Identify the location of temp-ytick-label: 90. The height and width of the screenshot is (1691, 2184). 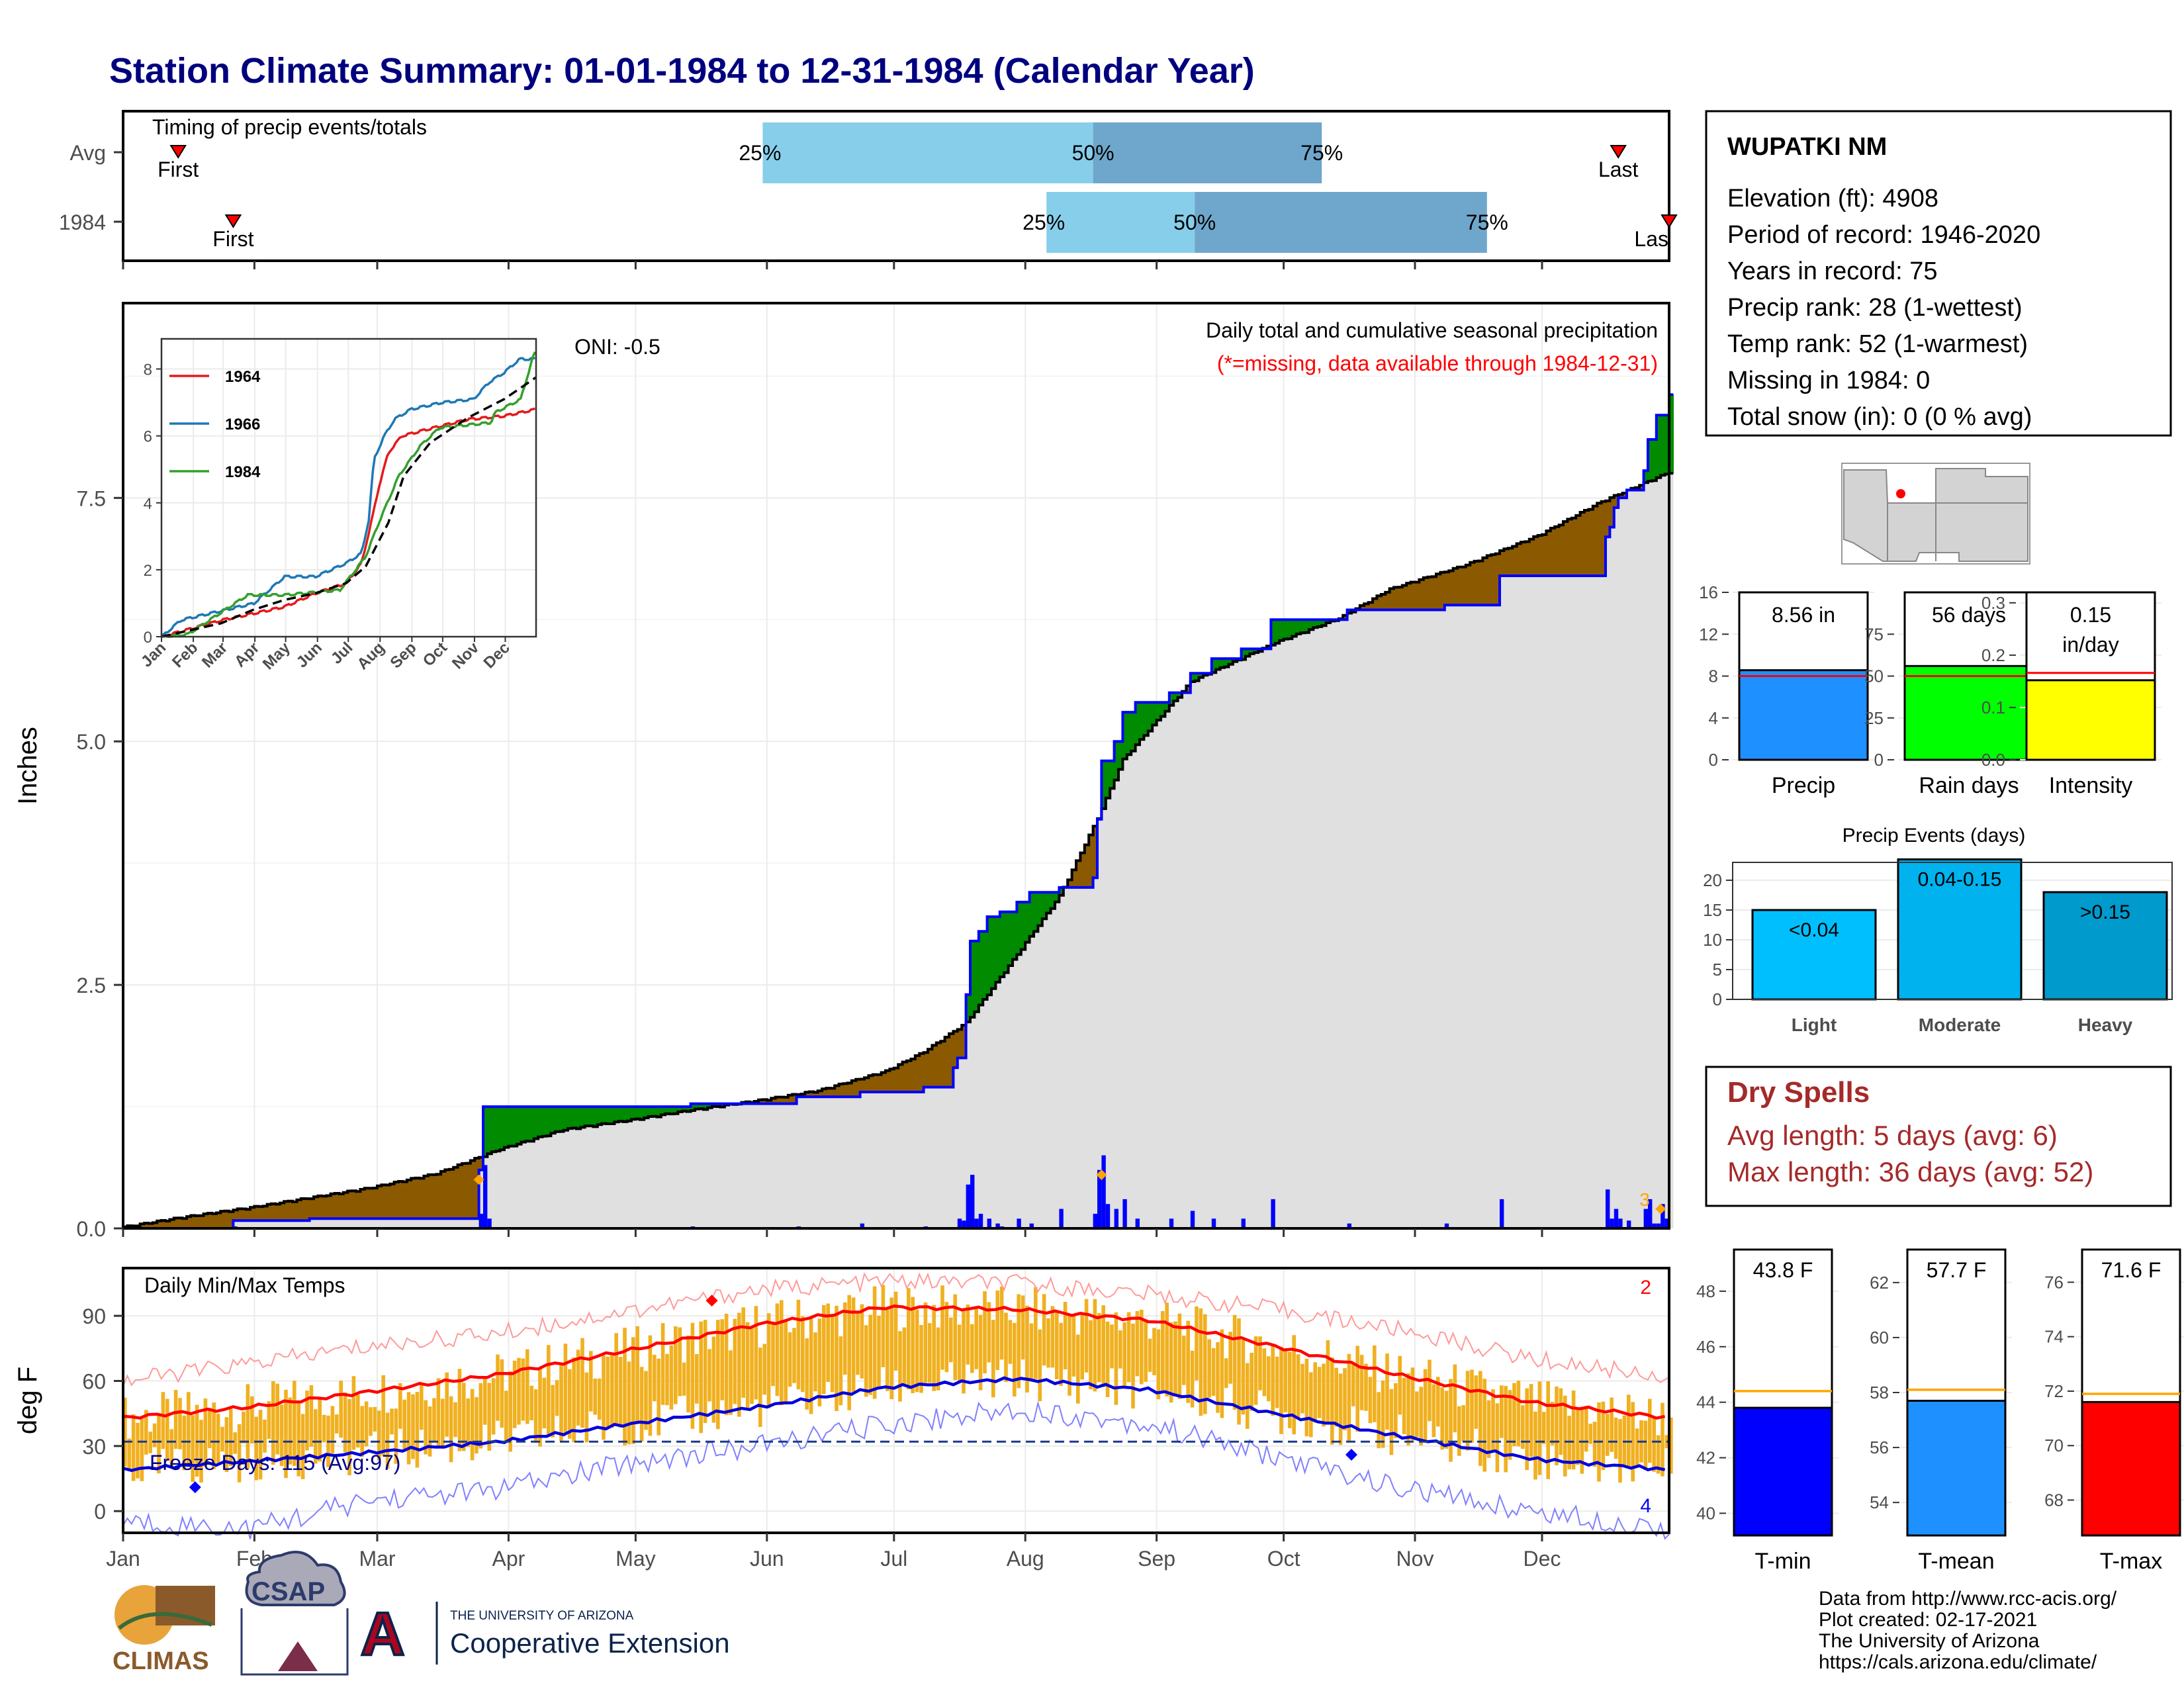
(94, 1316).